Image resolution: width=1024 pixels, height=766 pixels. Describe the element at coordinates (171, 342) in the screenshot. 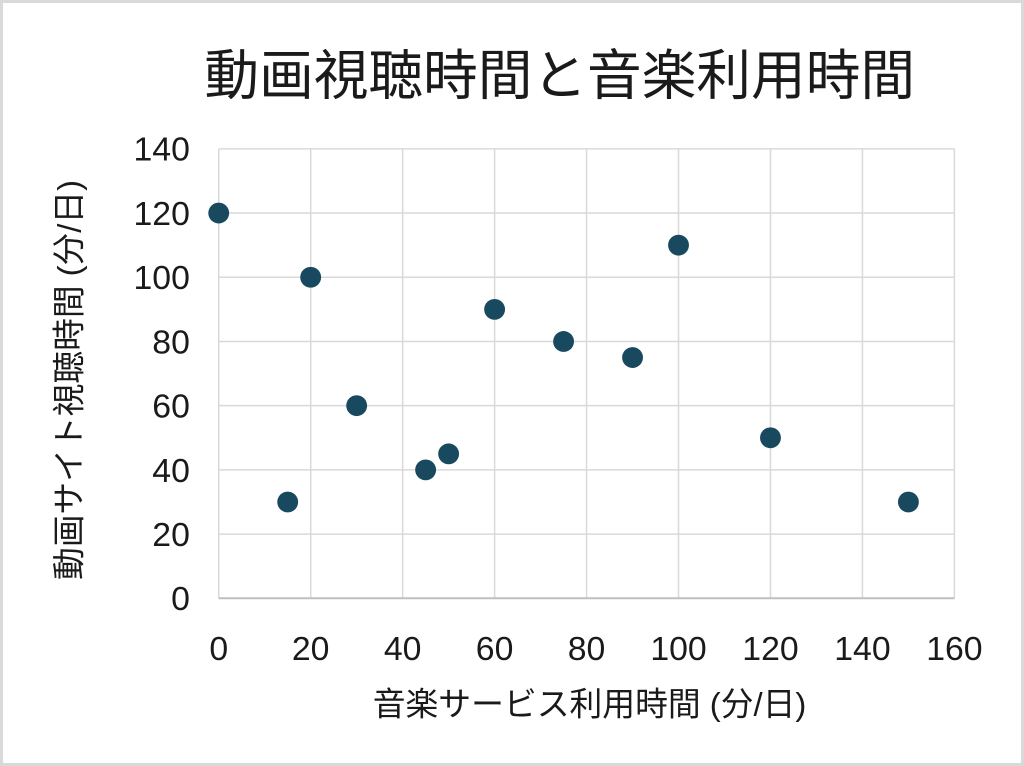

I see `y-tick-label: 80` at that location.